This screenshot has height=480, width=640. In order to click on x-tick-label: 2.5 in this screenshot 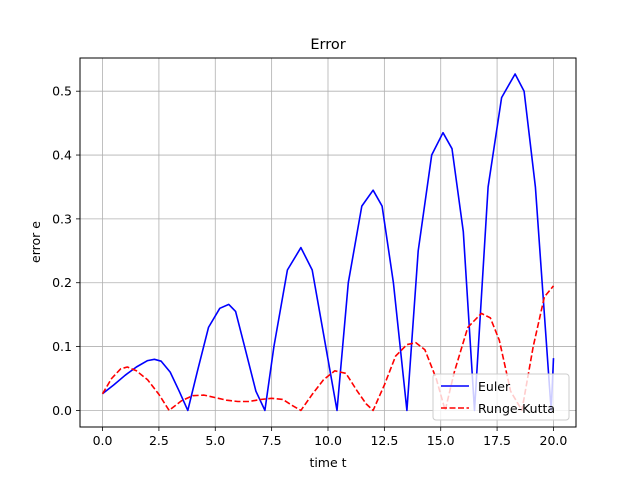, I will do `click(159, 440)`.